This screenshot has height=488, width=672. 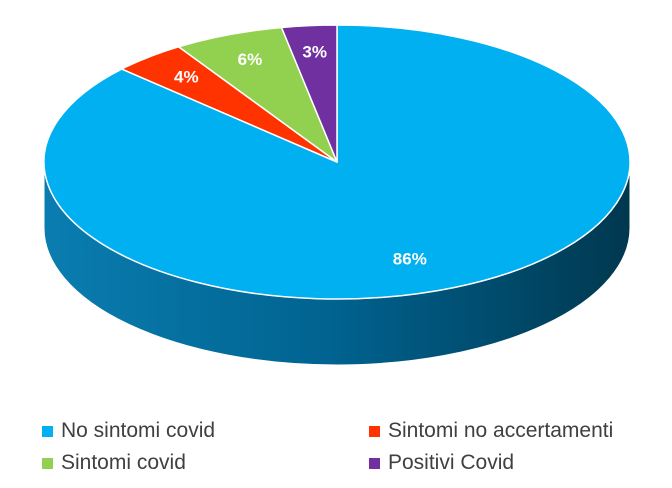 What do you see at coordinates (123, 462) in the screenshot?
I see `legend-label: Sintomi covid` at bounding box center [123, 462].